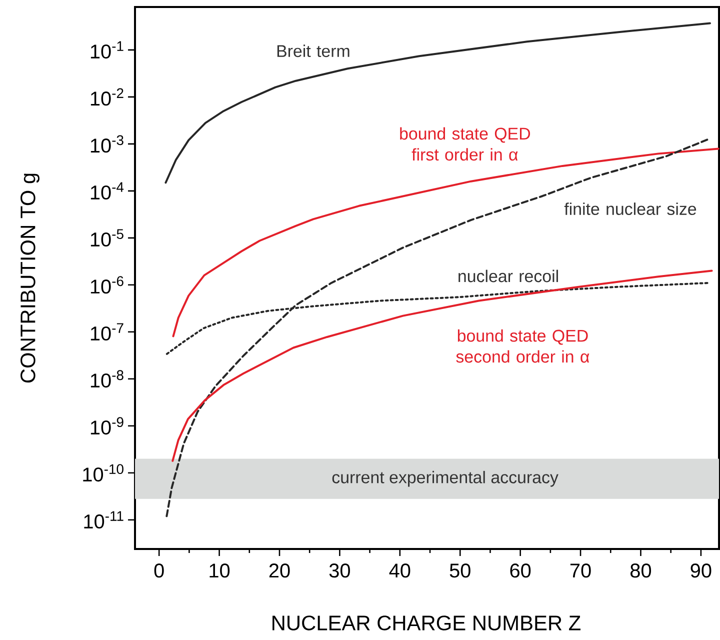 The height and width of the screenshot is (640, 720). What do you see at coordinates (445, 478) in the screenshot?
I see `band-label: current experimental accuracy` at bounding box center [445, 478].